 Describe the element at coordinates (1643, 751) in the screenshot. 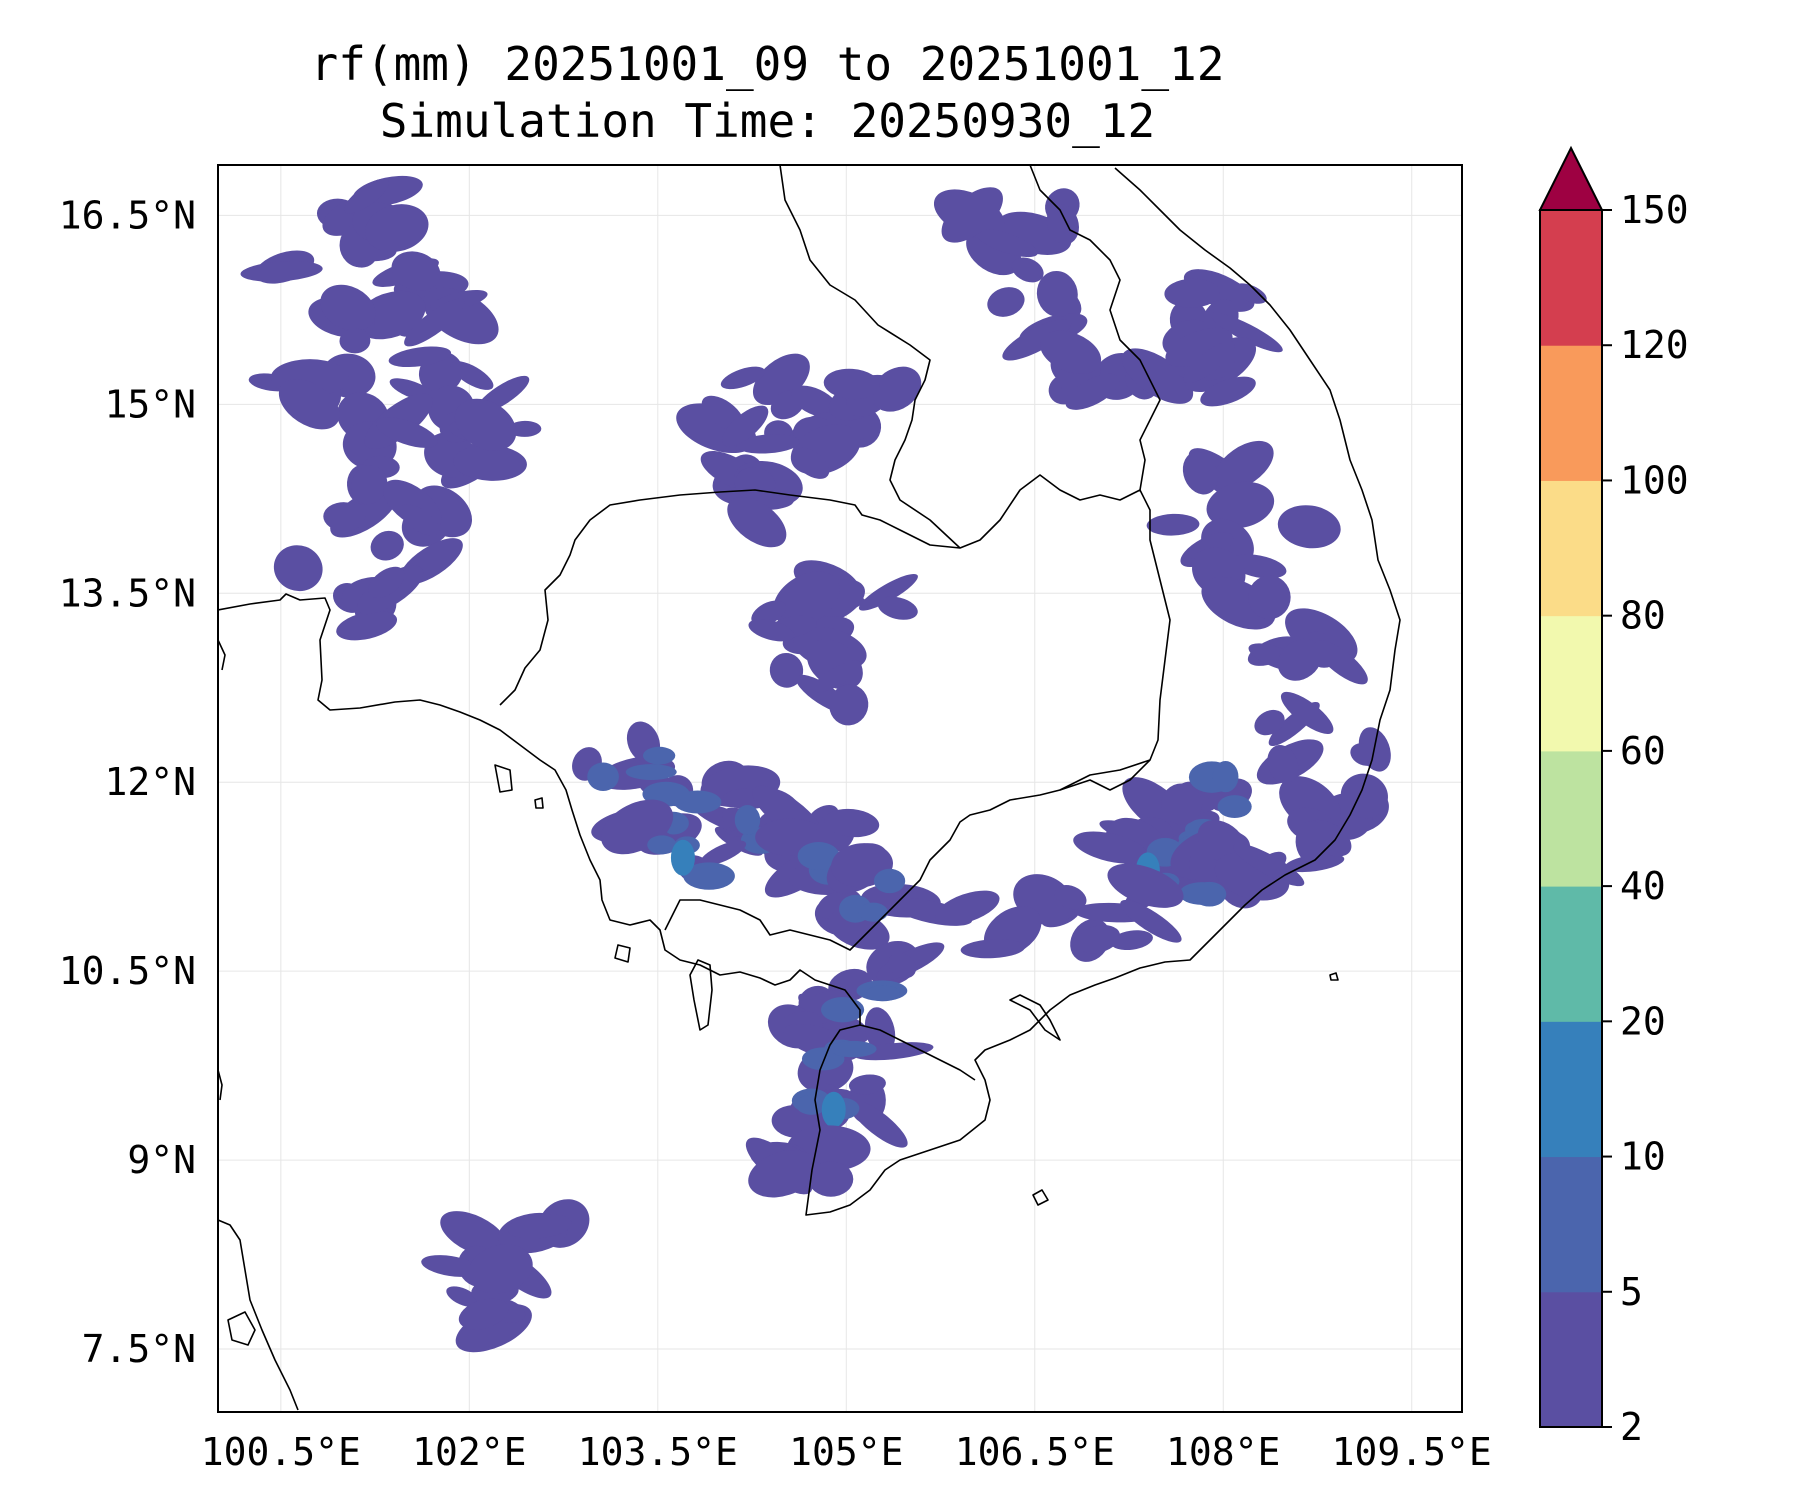

I see `colorbar-tick-label: 60` at that location.